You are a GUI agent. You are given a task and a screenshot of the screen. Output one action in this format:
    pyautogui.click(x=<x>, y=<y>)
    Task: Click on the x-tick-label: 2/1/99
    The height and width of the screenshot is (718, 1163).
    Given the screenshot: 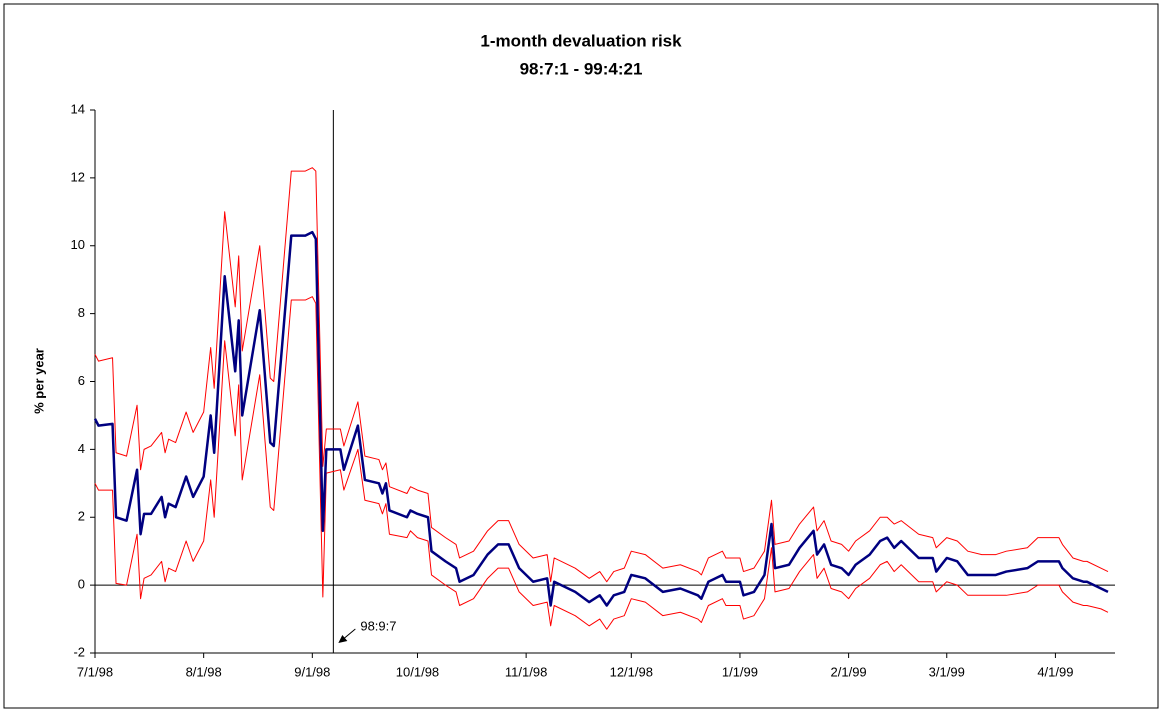 What is the action you would take?
    pyautogui.click(x=849, y=671)
    